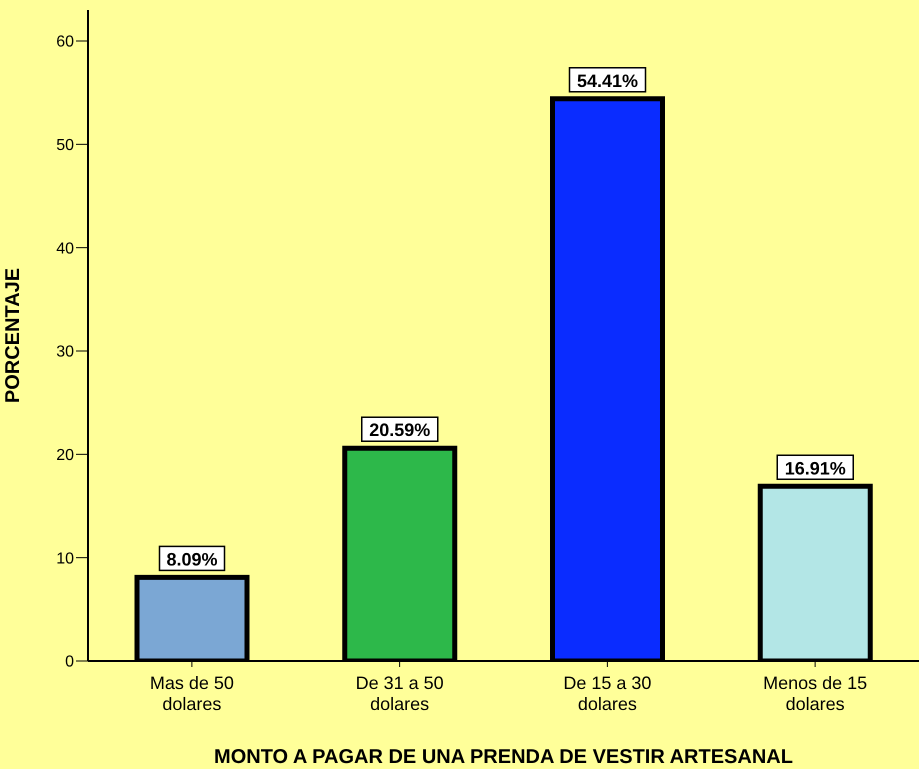 This screenshot has width=919, height=769. What do you see at coordinates (65, 145) in the screenshot?
I see `y-tick-label: 50` at bounding box center [65, 145].